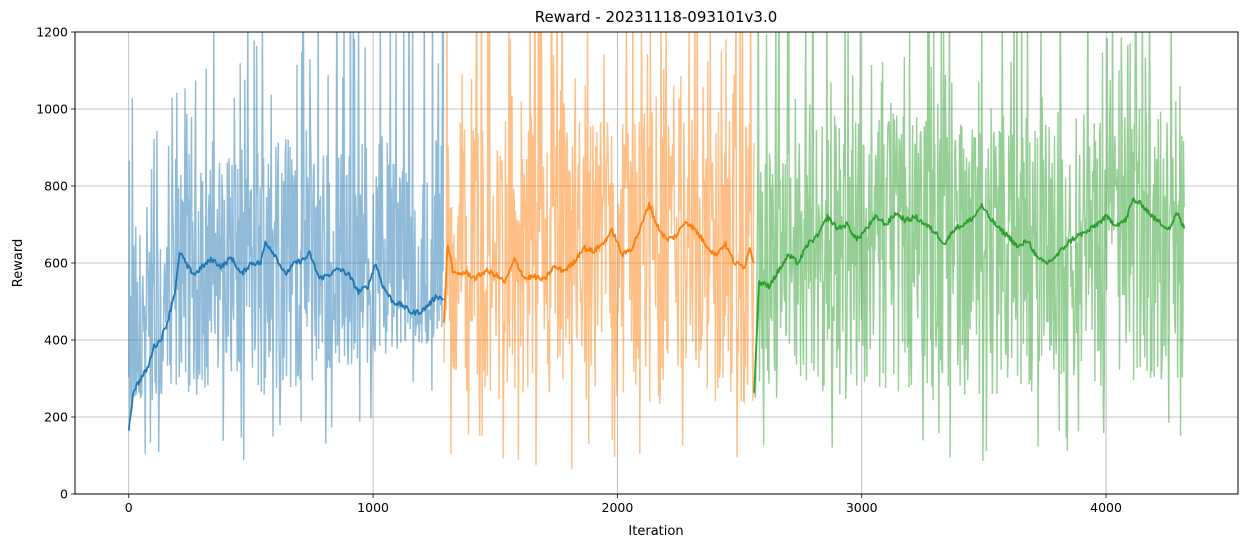 The width and height of the screenshot is (1246, 547). I want to click on chart-title: Reward - 20231118-093101v3.0, so click(656, 17).